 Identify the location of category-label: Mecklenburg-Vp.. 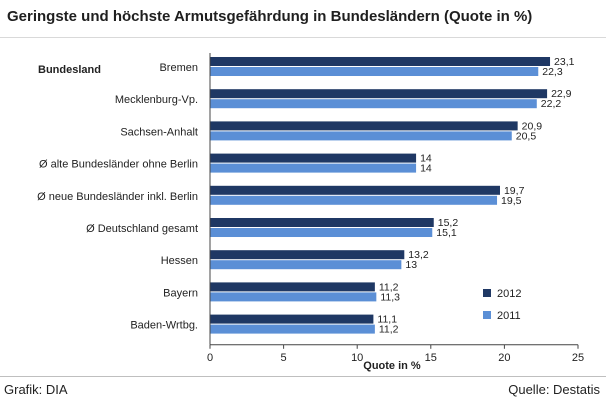
(156, 100).